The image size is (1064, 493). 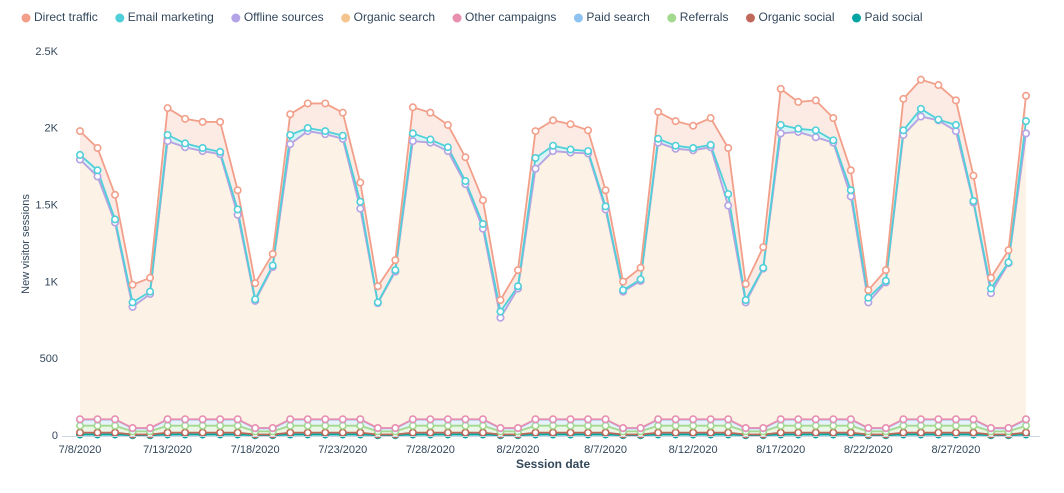 I want to click on x-axis-title: Session date, so click(x=553, y=464).